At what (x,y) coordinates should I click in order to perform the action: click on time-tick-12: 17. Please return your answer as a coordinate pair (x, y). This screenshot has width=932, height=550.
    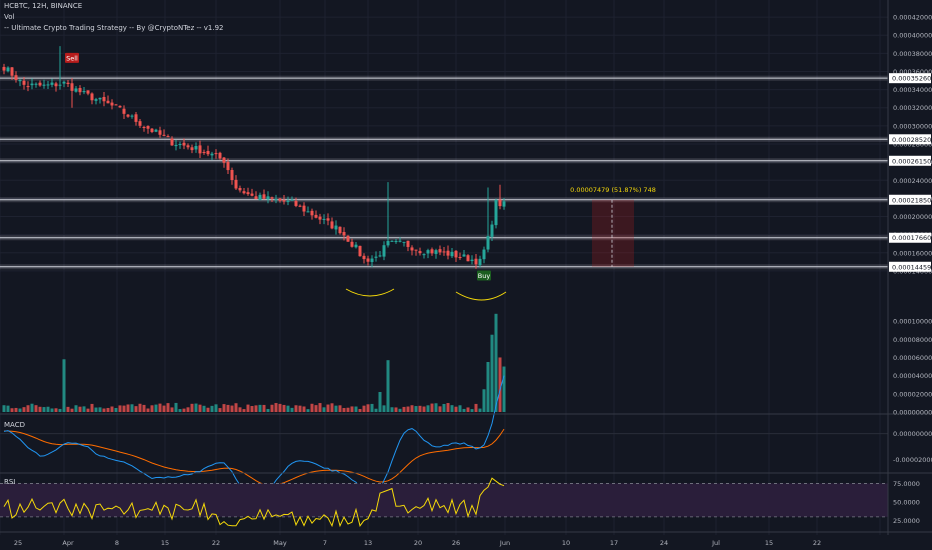
    Looking at the image, I should click on (614, 543).